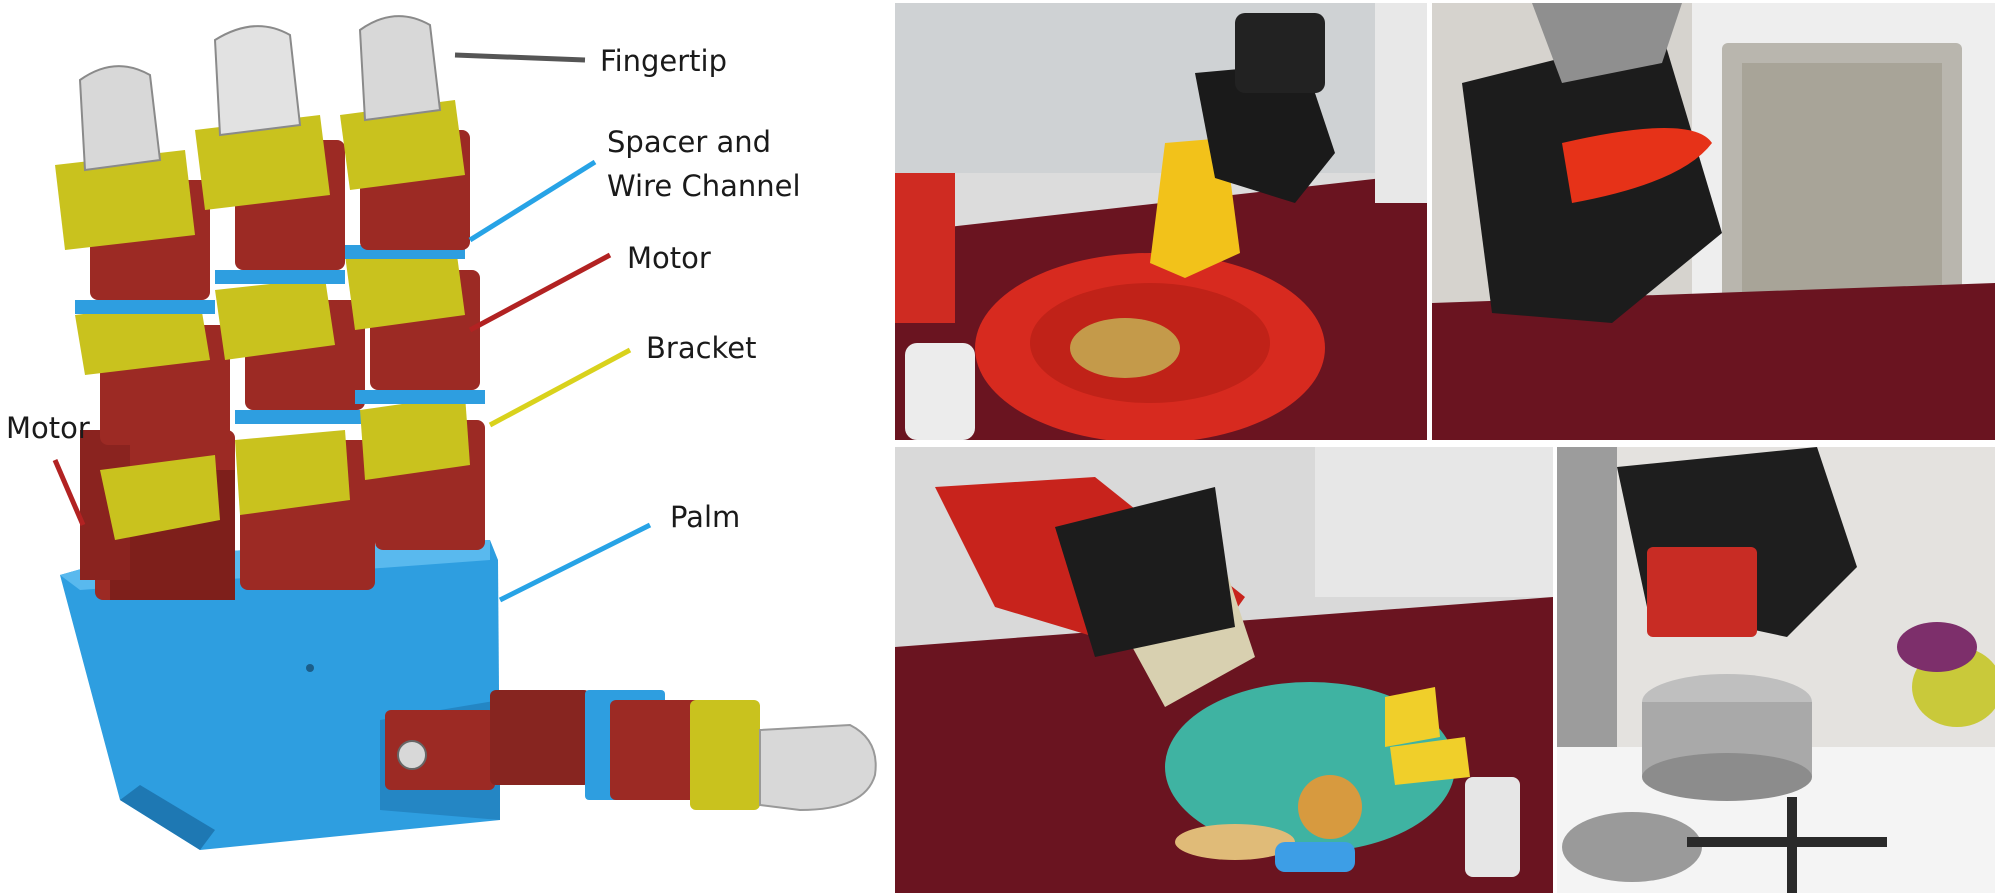 This screenshot has height=896, width=2000. Describe the element at coordinates (1235, 842) in the screenshot. I see `knife` at that location.